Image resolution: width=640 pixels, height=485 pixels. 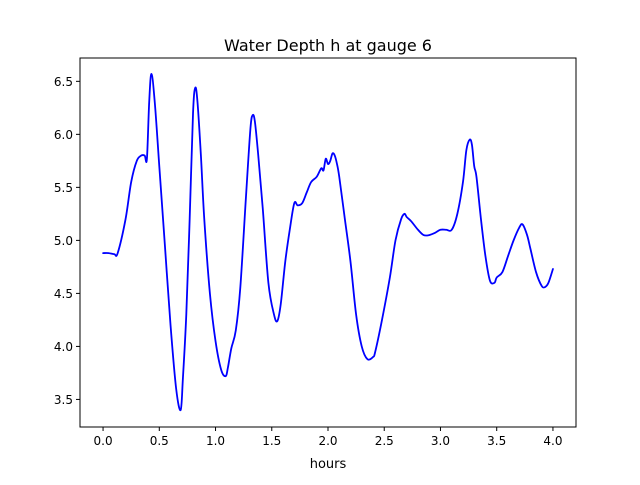 What do you see at coordinates (328, 464) in the screenshot?
I see `x-axis-label: hours` at bounding box center [328, 464].